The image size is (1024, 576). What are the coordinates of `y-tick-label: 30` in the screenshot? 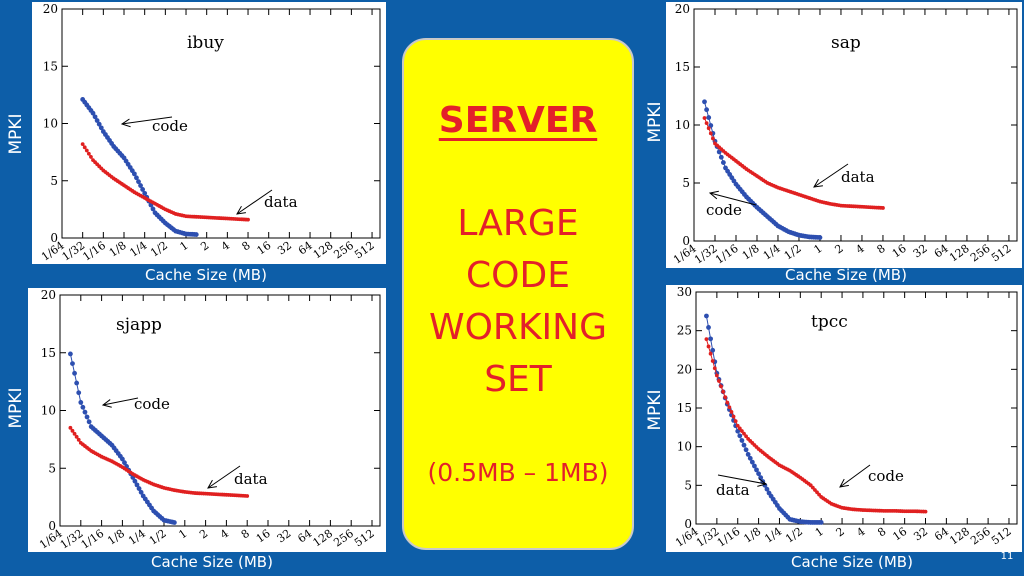 It's located at (684, 292).